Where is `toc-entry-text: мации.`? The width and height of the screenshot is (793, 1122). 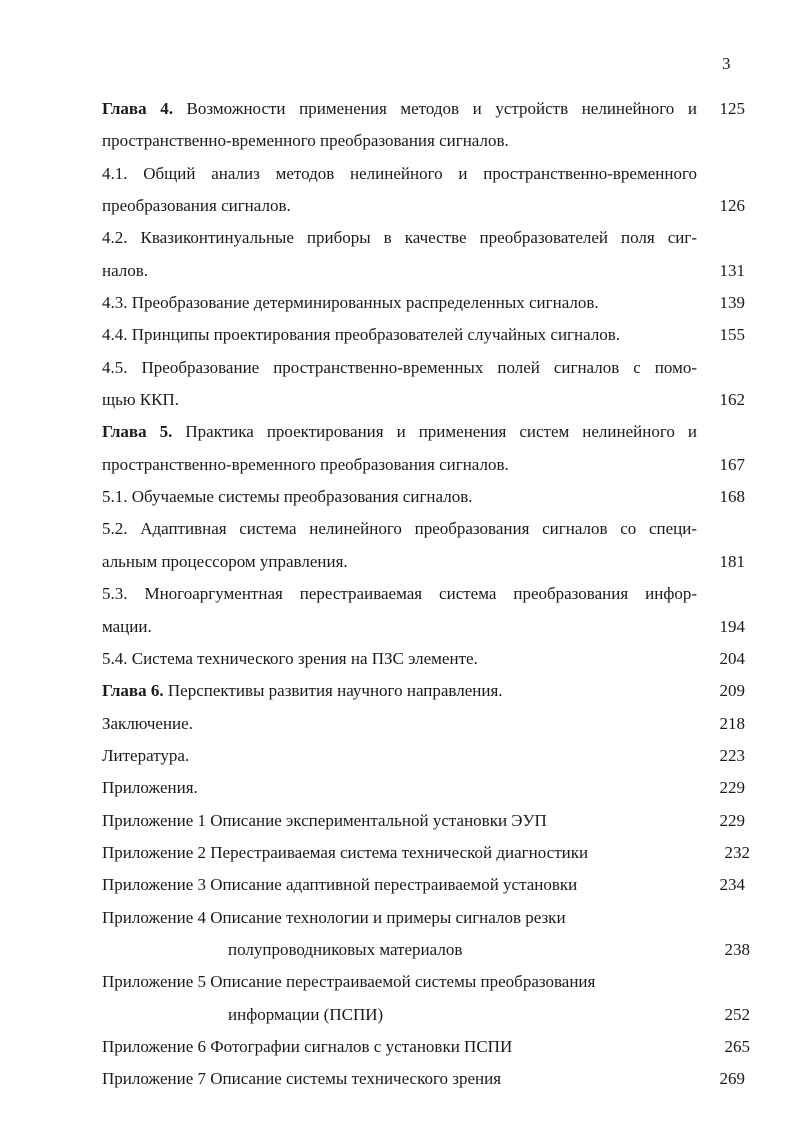 toc-entry-text: мации. is located at coordinates (127, 626).